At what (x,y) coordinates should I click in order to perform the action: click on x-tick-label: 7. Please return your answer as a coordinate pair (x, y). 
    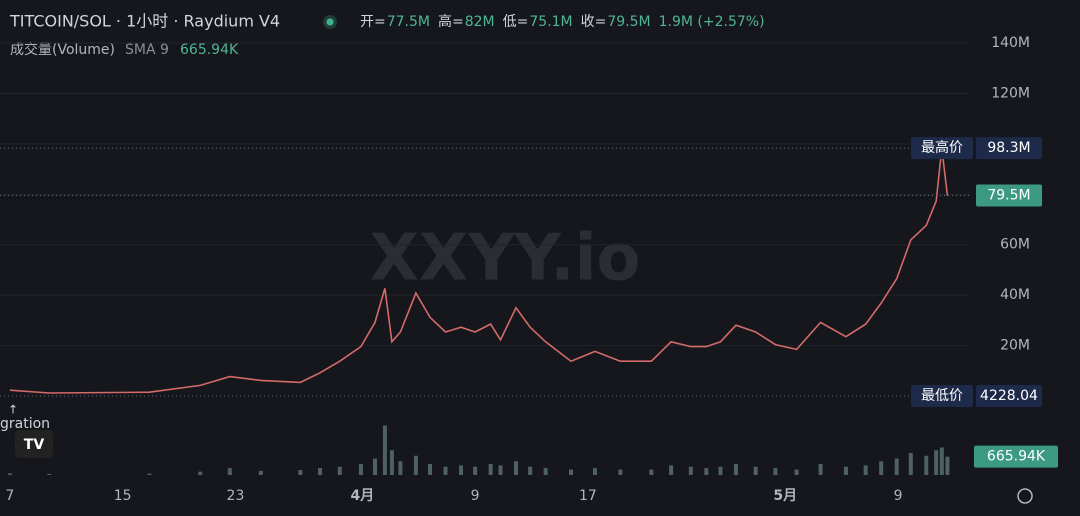
    Looking at the image, I should click on (9, 496).